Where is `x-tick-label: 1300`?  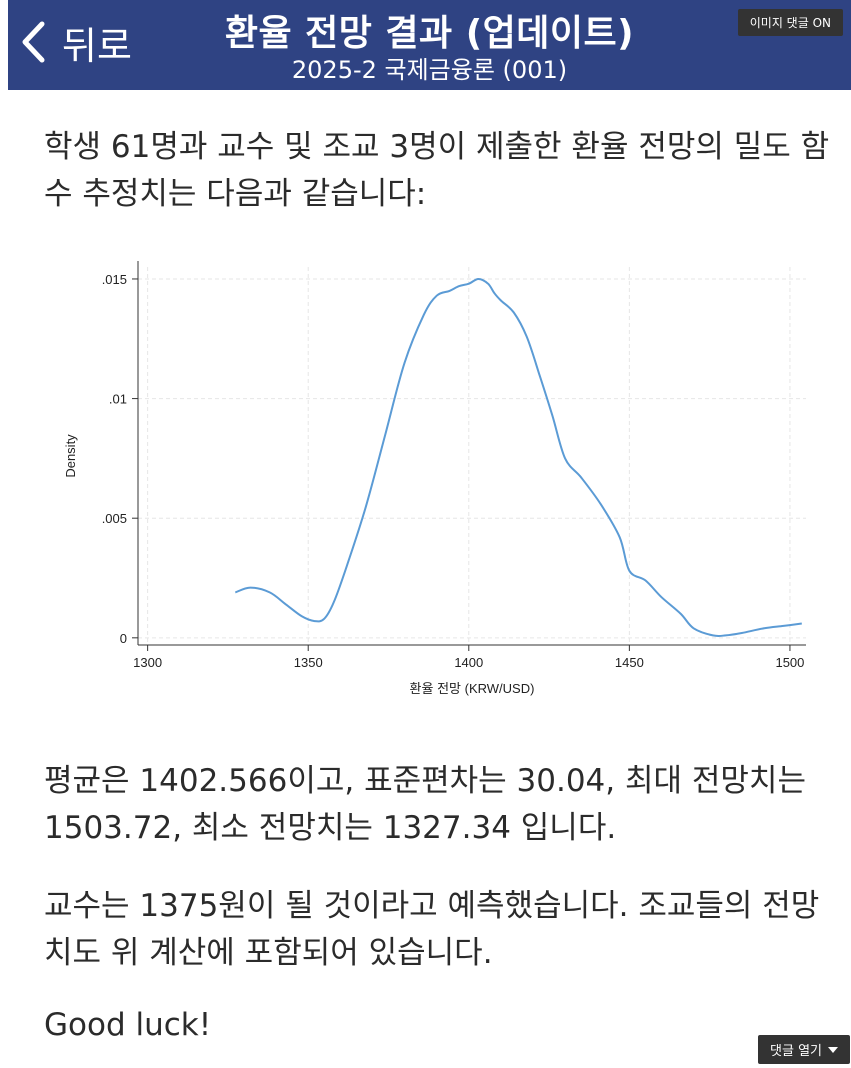
x-tick-label: 1300 is located at coordinates (147, 662).